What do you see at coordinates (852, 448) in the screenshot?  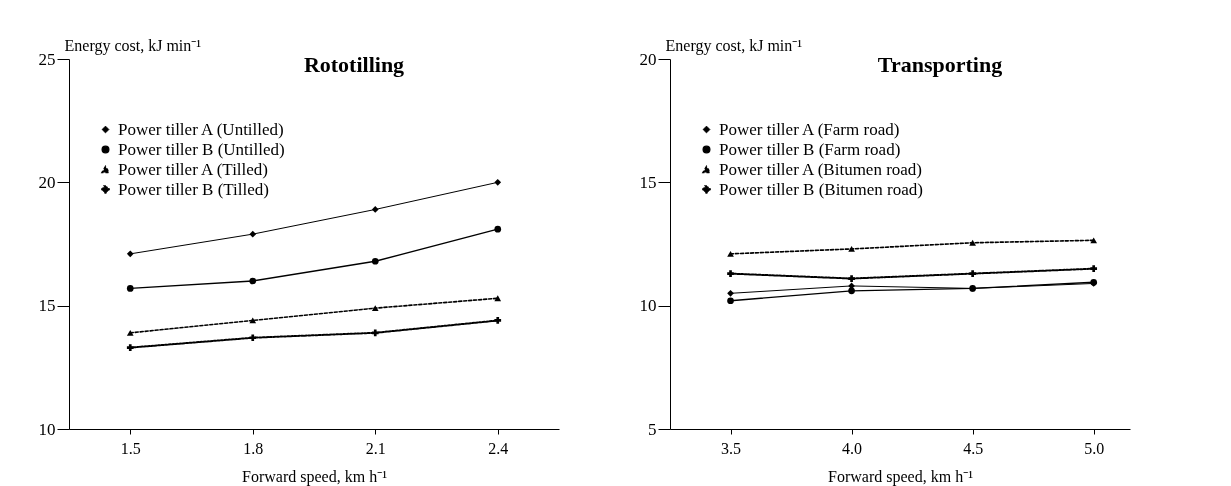 I see `x-tick-label: 4.0` at bounding box center [852, 448].